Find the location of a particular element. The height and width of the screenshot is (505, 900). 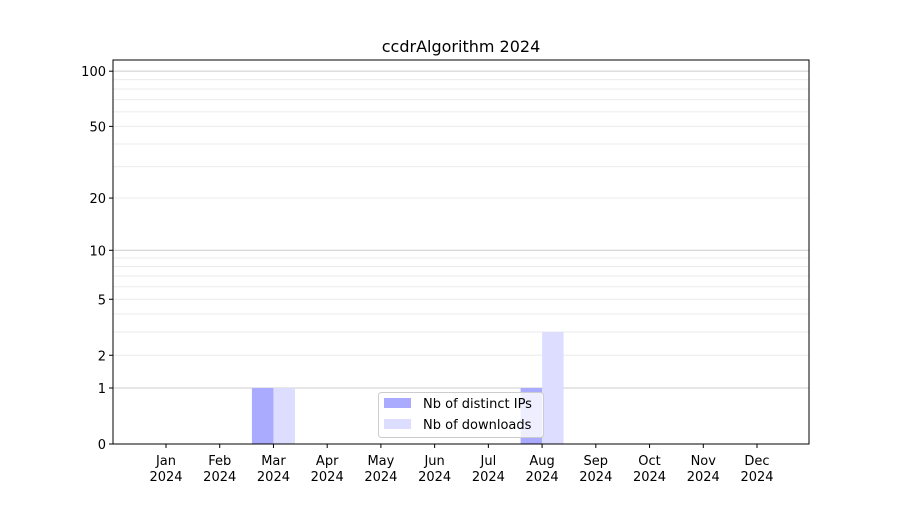

x-tick-label: Mar is located at coordinates (273, 461).